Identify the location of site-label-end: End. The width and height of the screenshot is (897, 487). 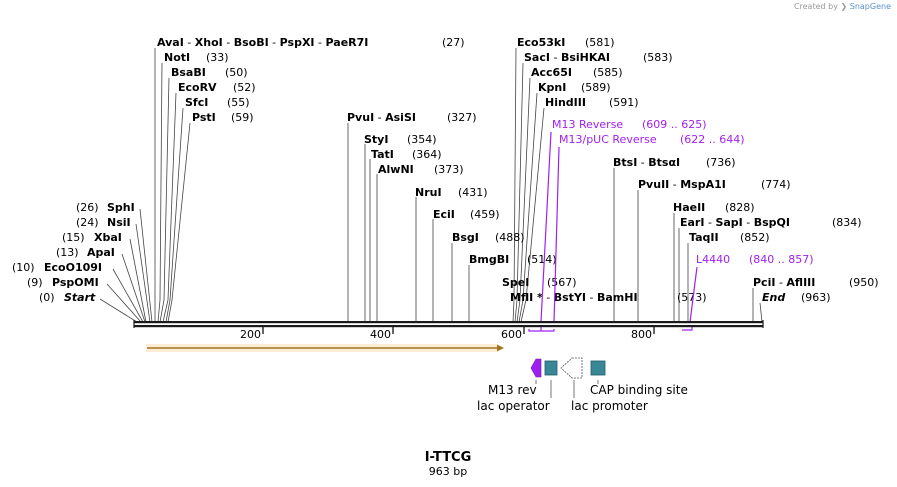
(773, 297).